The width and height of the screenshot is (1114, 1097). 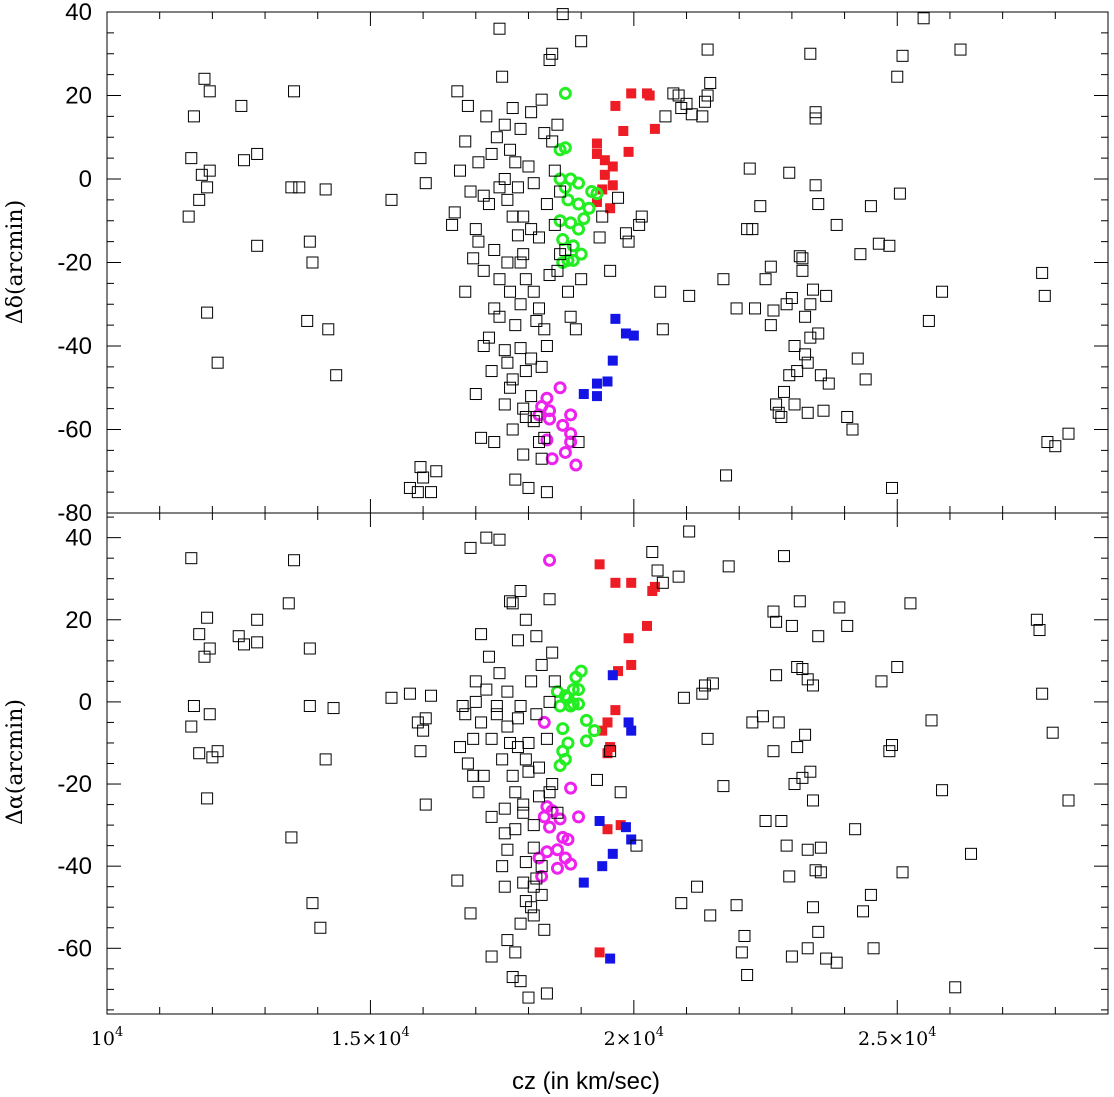 I want to click on y-tick-label: 0, so click(x=85, y=179).